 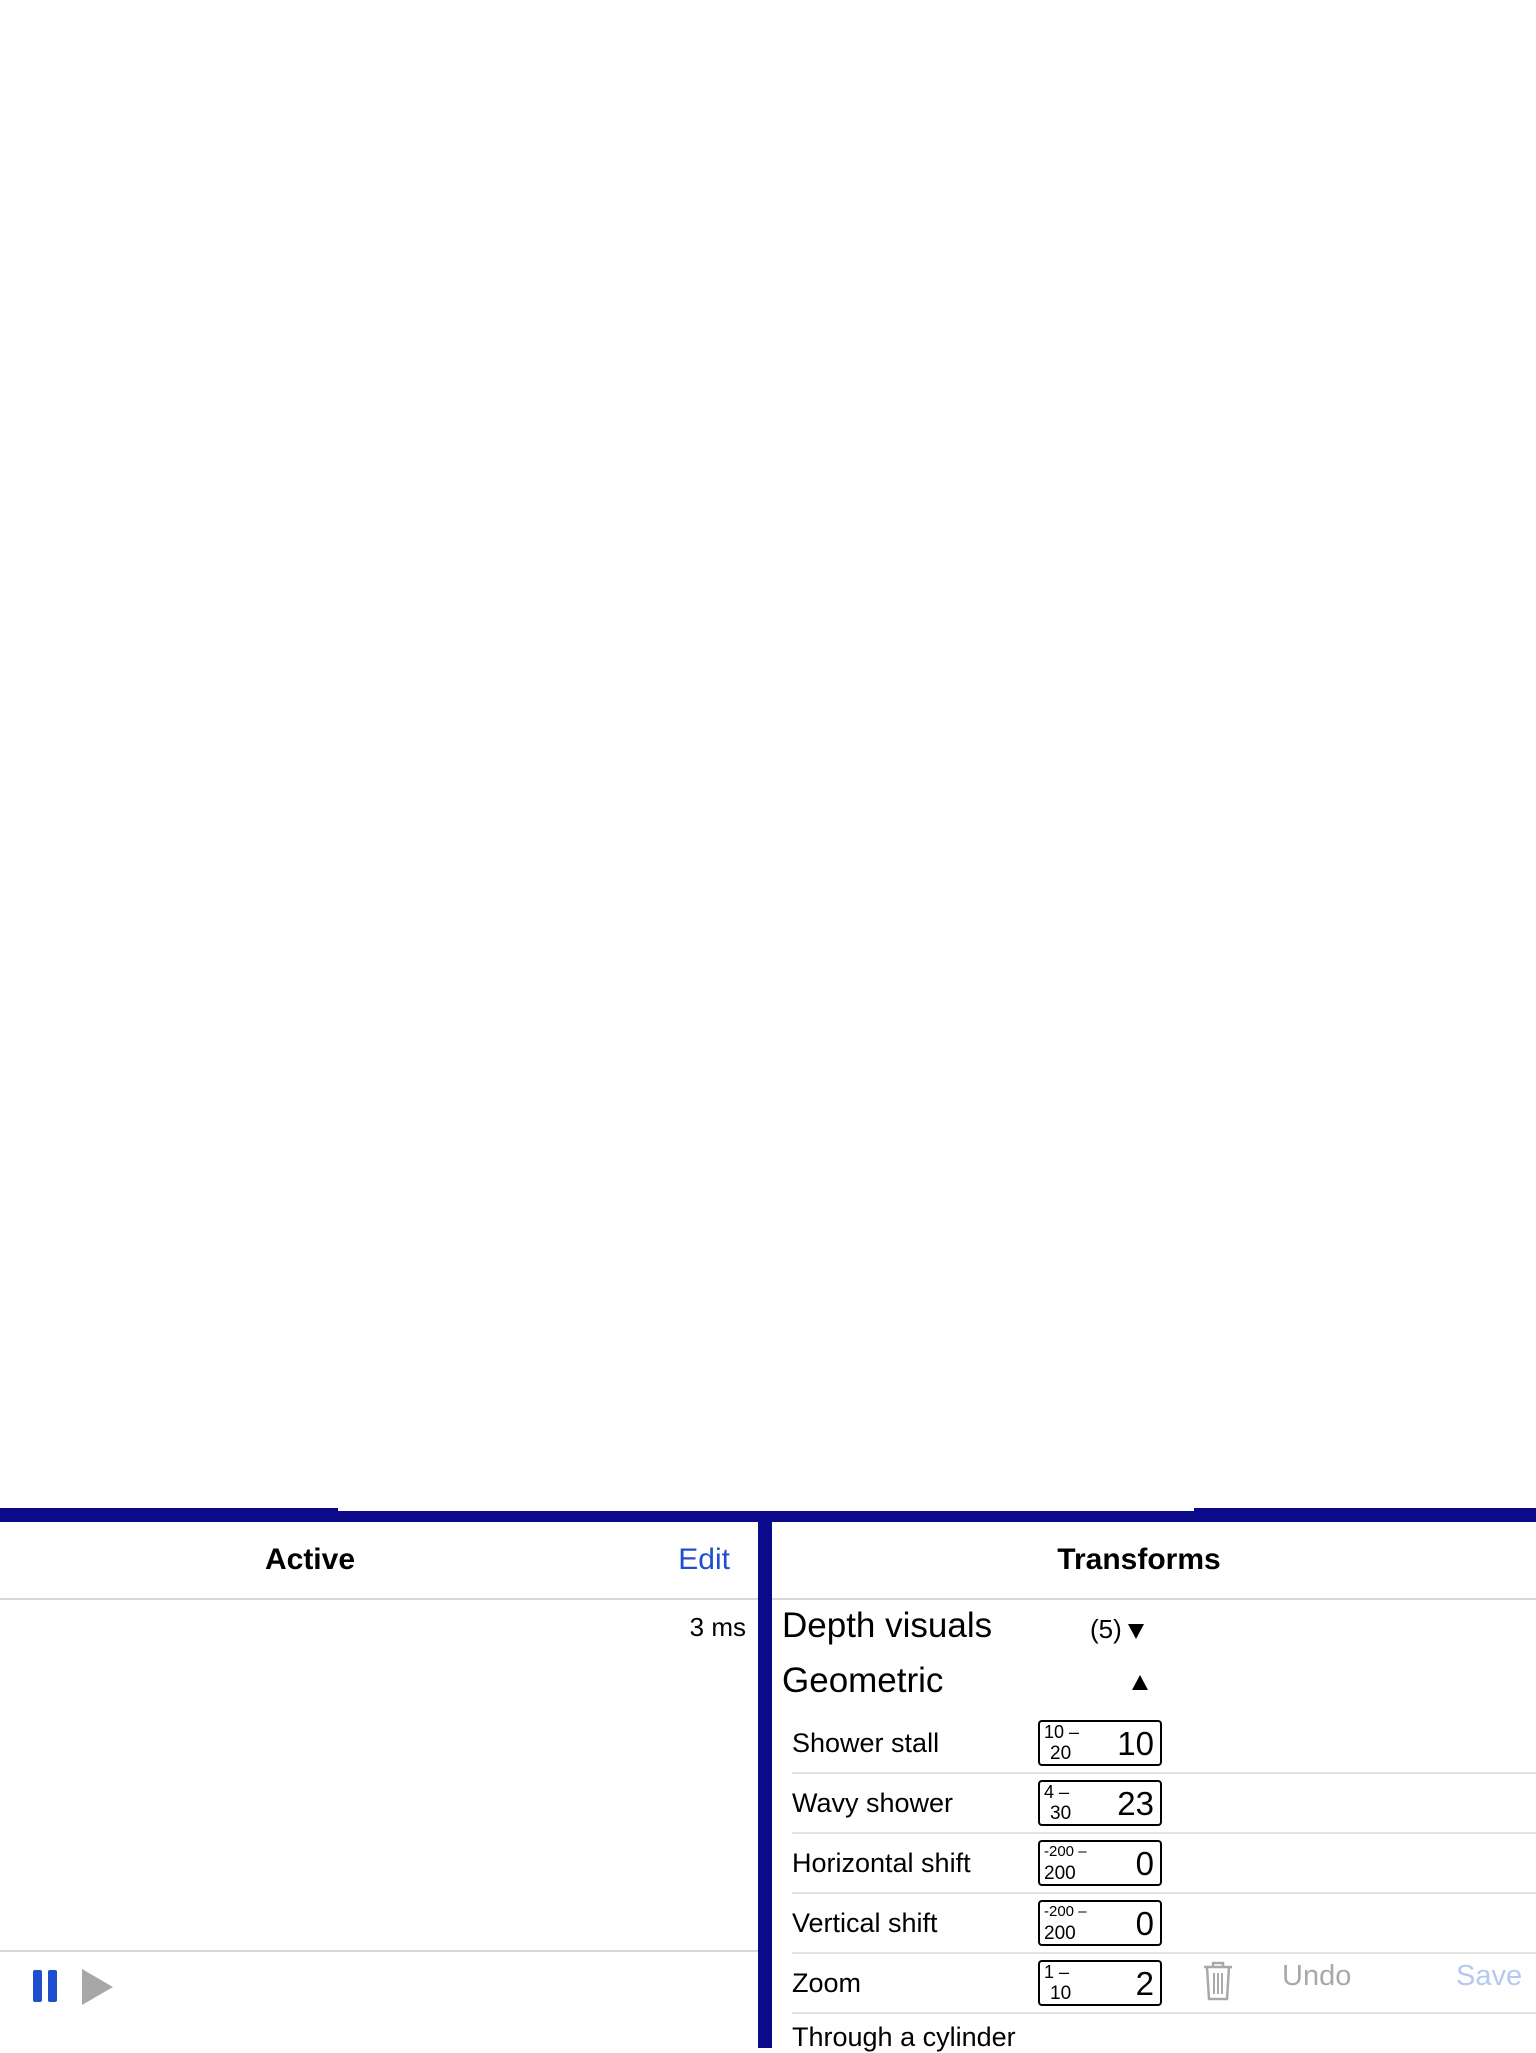 What do you see at coordinates (1100, 1923) in the screenshot?
I see `vertical-shift-stepper: -200 – 200 0` at bounding box center [1100, 1923].